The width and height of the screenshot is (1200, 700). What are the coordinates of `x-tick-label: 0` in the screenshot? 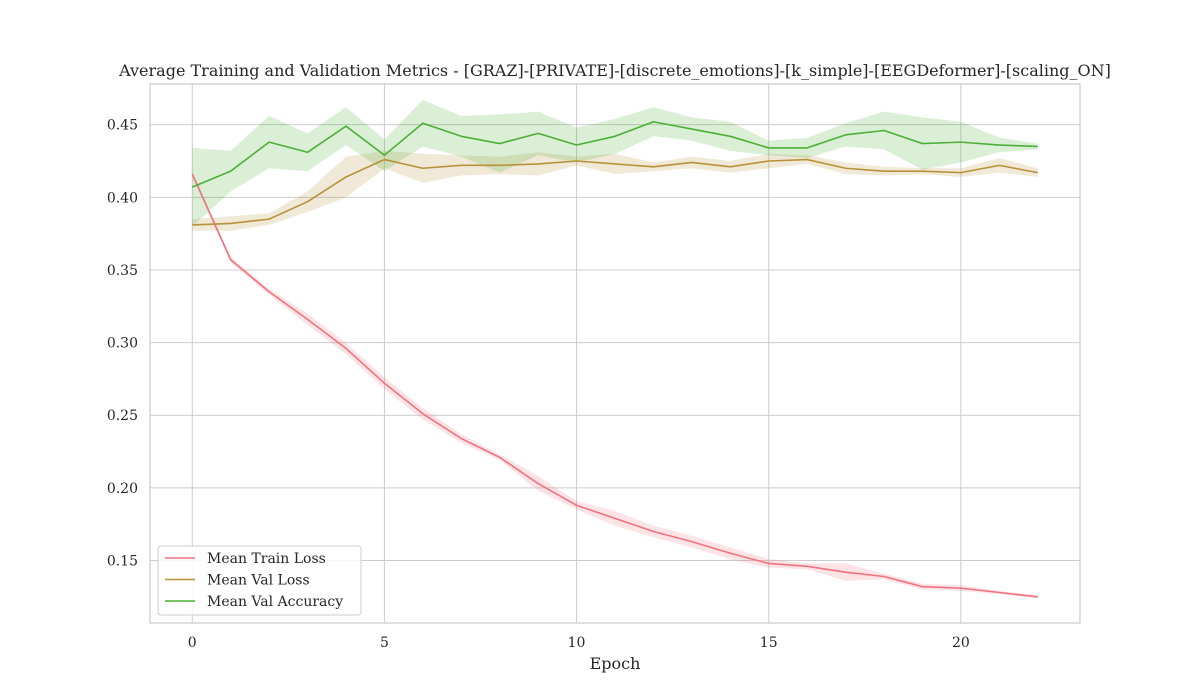 It's located at (192, 643).